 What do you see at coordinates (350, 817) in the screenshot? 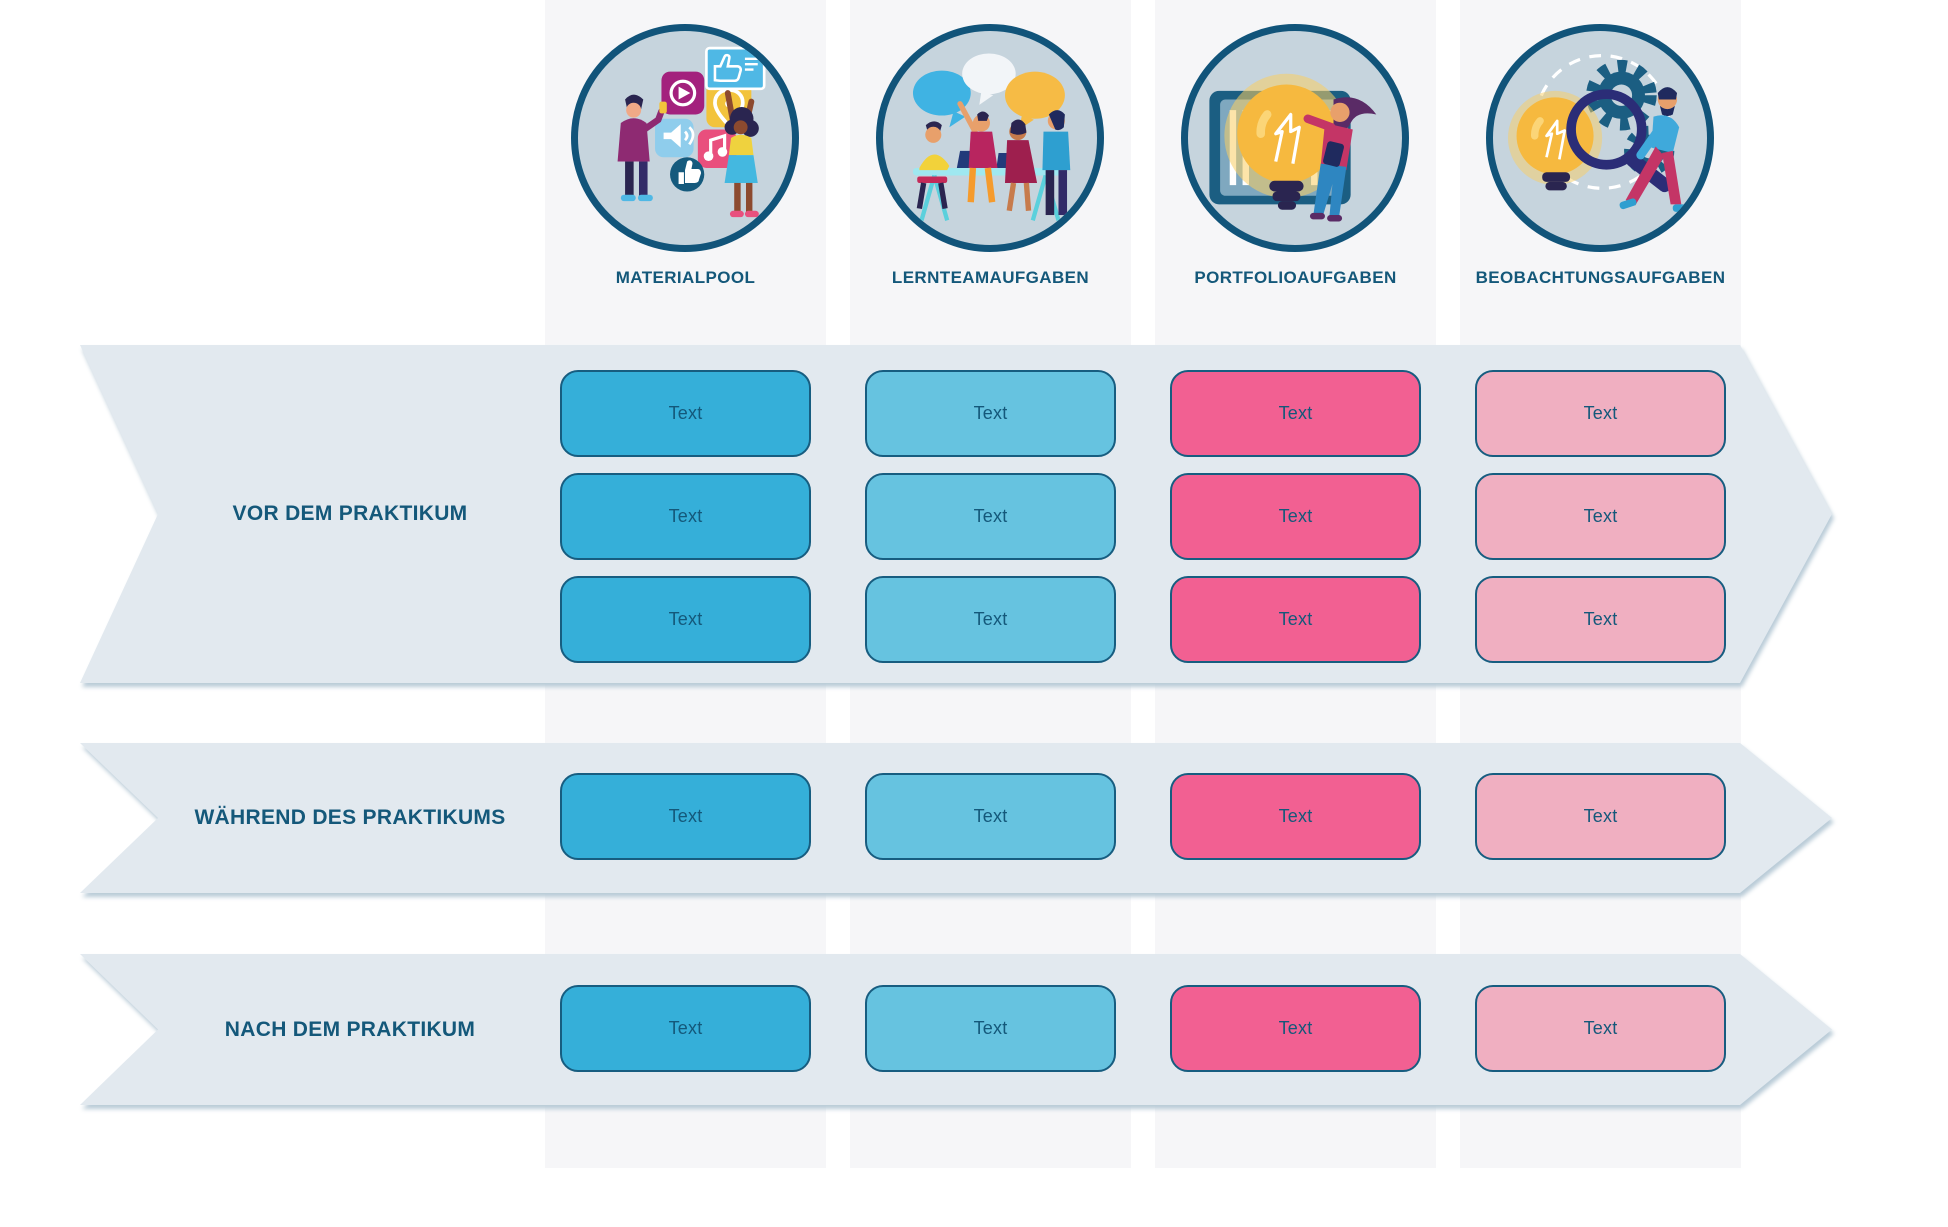
I see `phase-label-waehrend-des-praktikums: WÄHREND DES PRAKTIKUMS` at bounding box center [350, 817].